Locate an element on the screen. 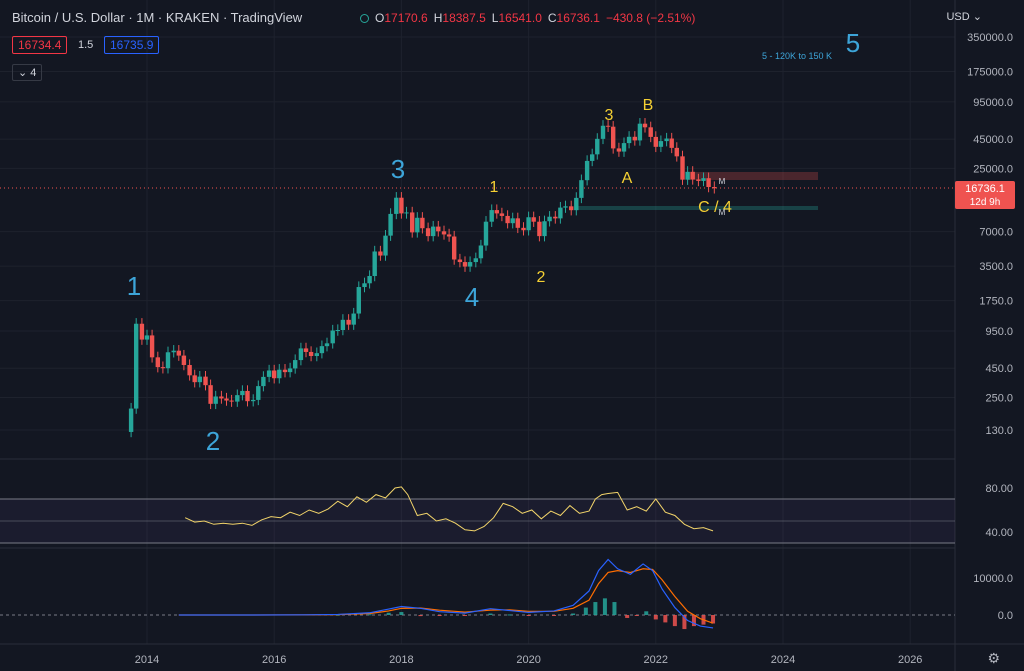 Image resolution: width=1024 pixels, height=671 pixels. rsi-series is located at coordinates (449, 509).